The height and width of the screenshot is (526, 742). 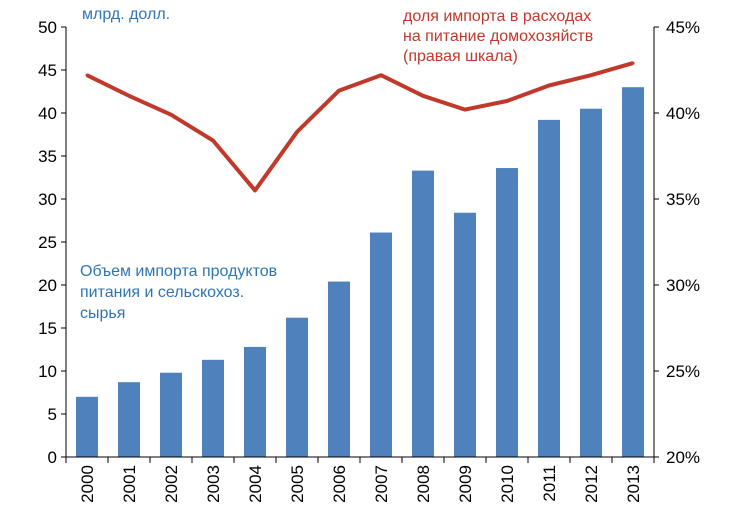 What do you see at coordinates (213, 484) in the screenshot?
I see `x-tick-label-2003: 2003` at bounding box center [213, 484].